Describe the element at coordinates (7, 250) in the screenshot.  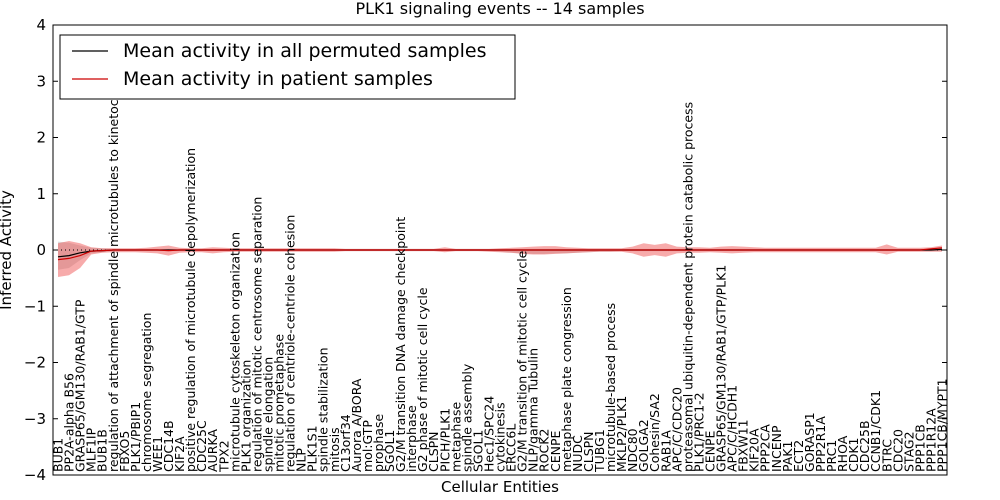
I see `y-axis-label: Inferred Activity` at that location.